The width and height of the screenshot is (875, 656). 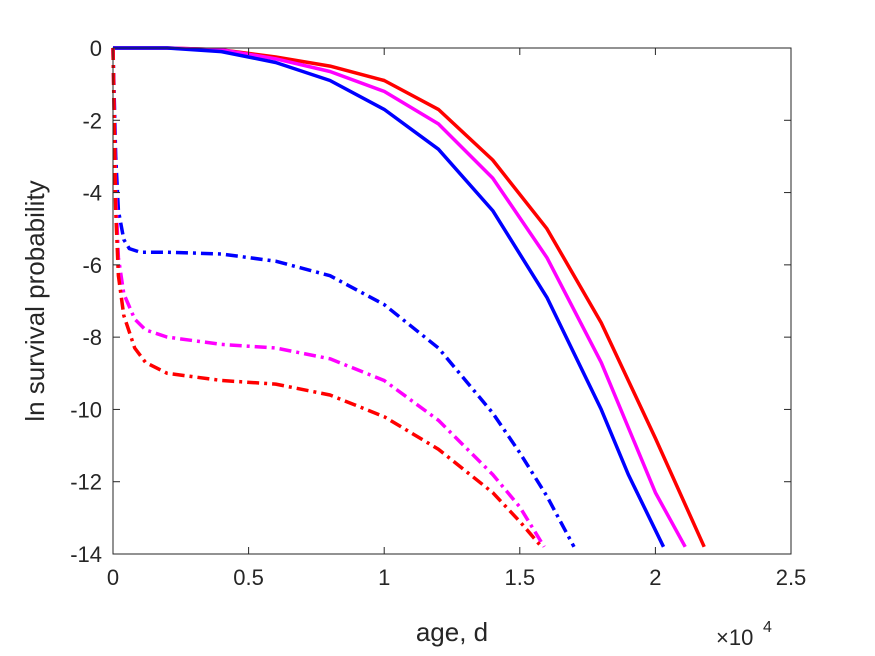 I want to click on y-tick-label: -2, so click(x=92, y=120).